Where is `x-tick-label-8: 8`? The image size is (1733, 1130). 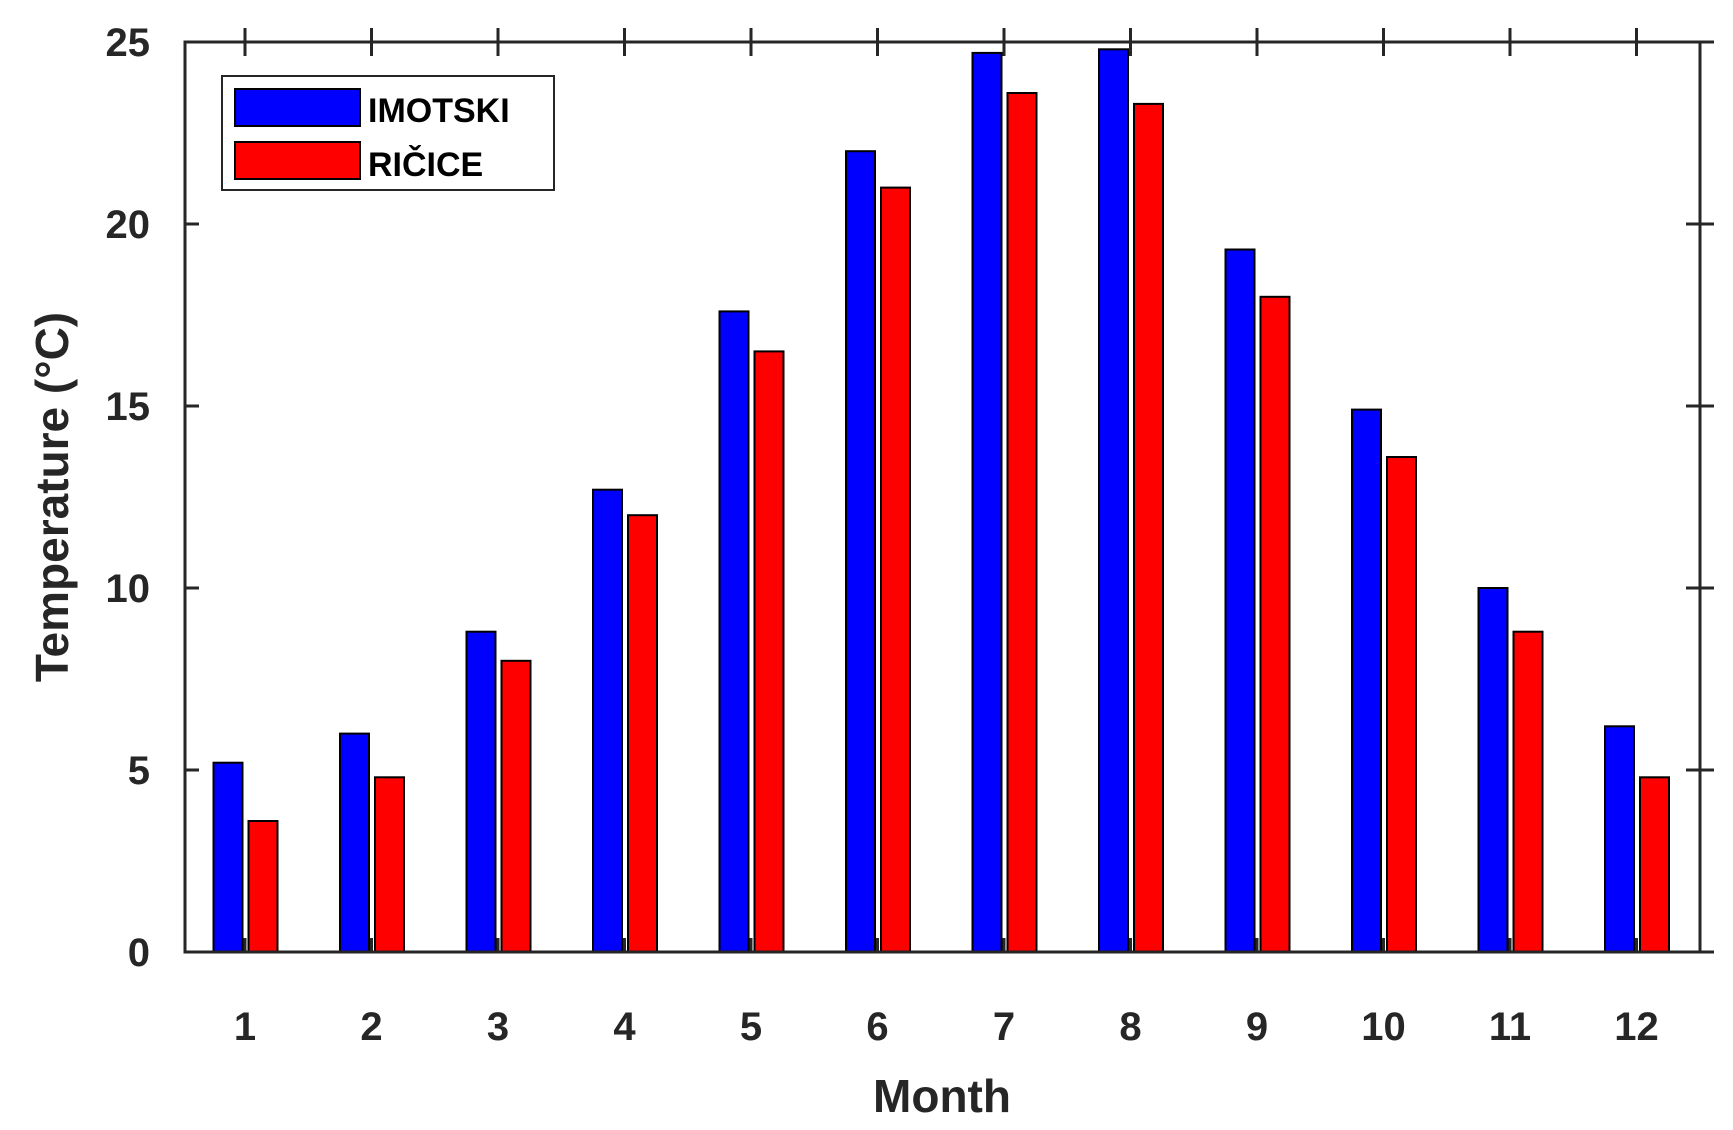 x-tick-label-8: 8 is located at coordinates (1130, 1027).